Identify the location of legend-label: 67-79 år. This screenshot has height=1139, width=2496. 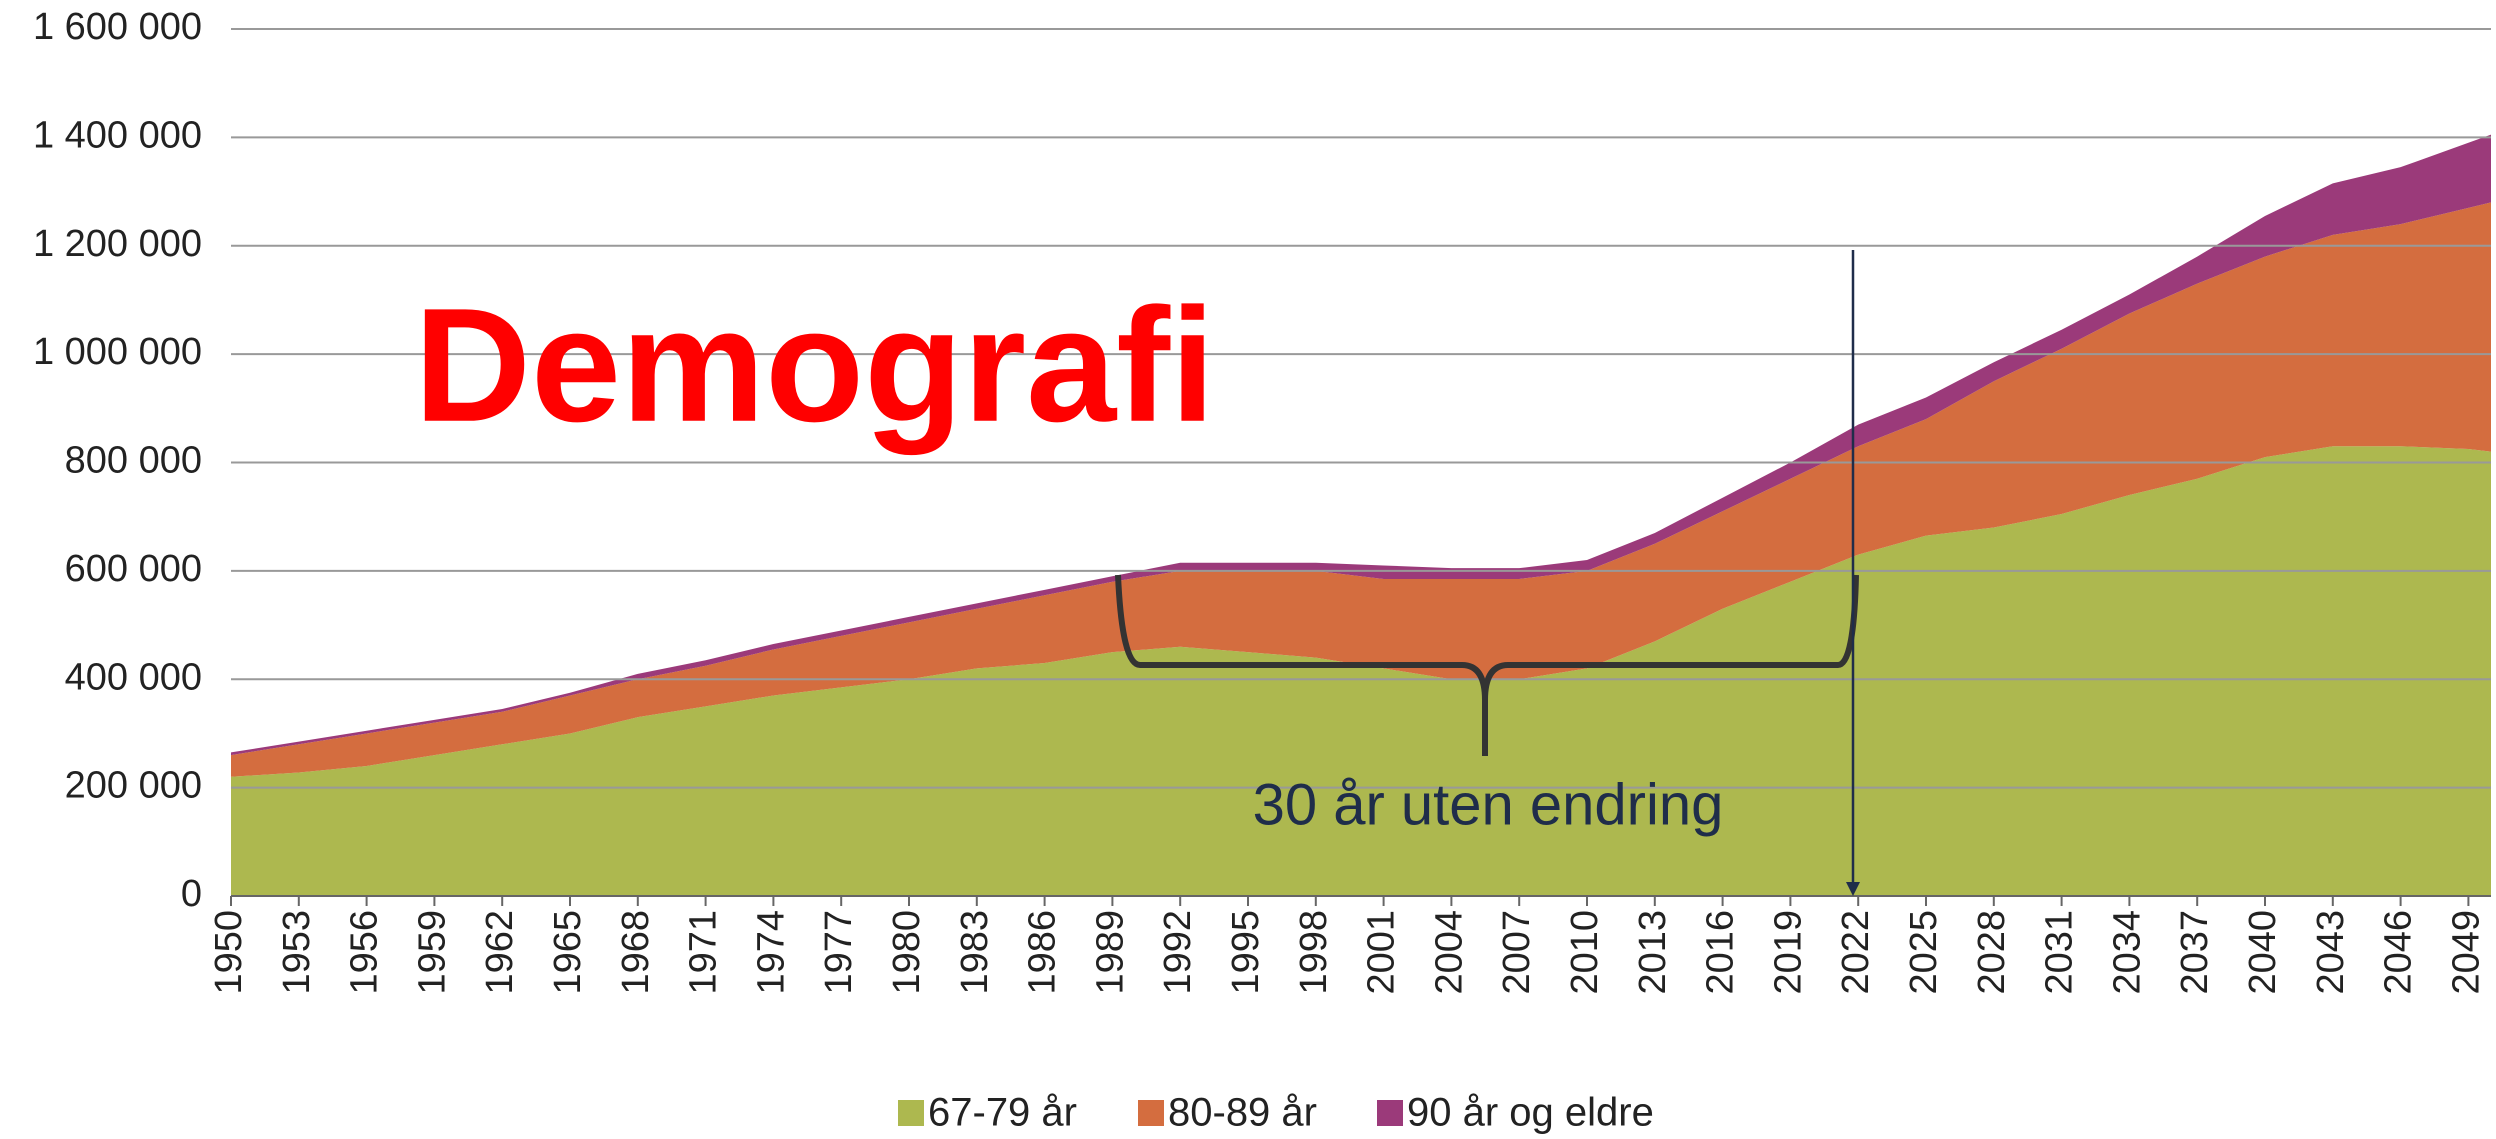
(1002, 1113).